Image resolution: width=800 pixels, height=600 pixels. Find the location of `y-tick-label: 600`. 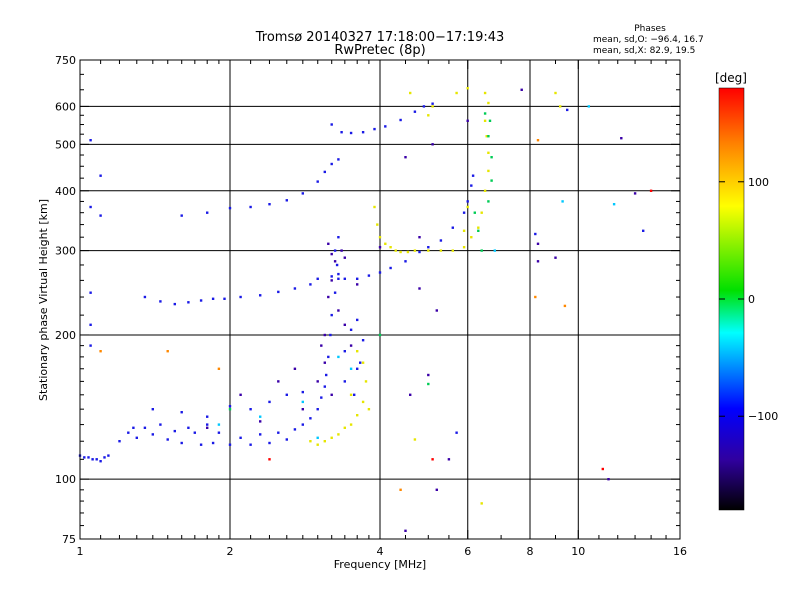

y-tick-label: 600 is located at coordinates (65, 106).